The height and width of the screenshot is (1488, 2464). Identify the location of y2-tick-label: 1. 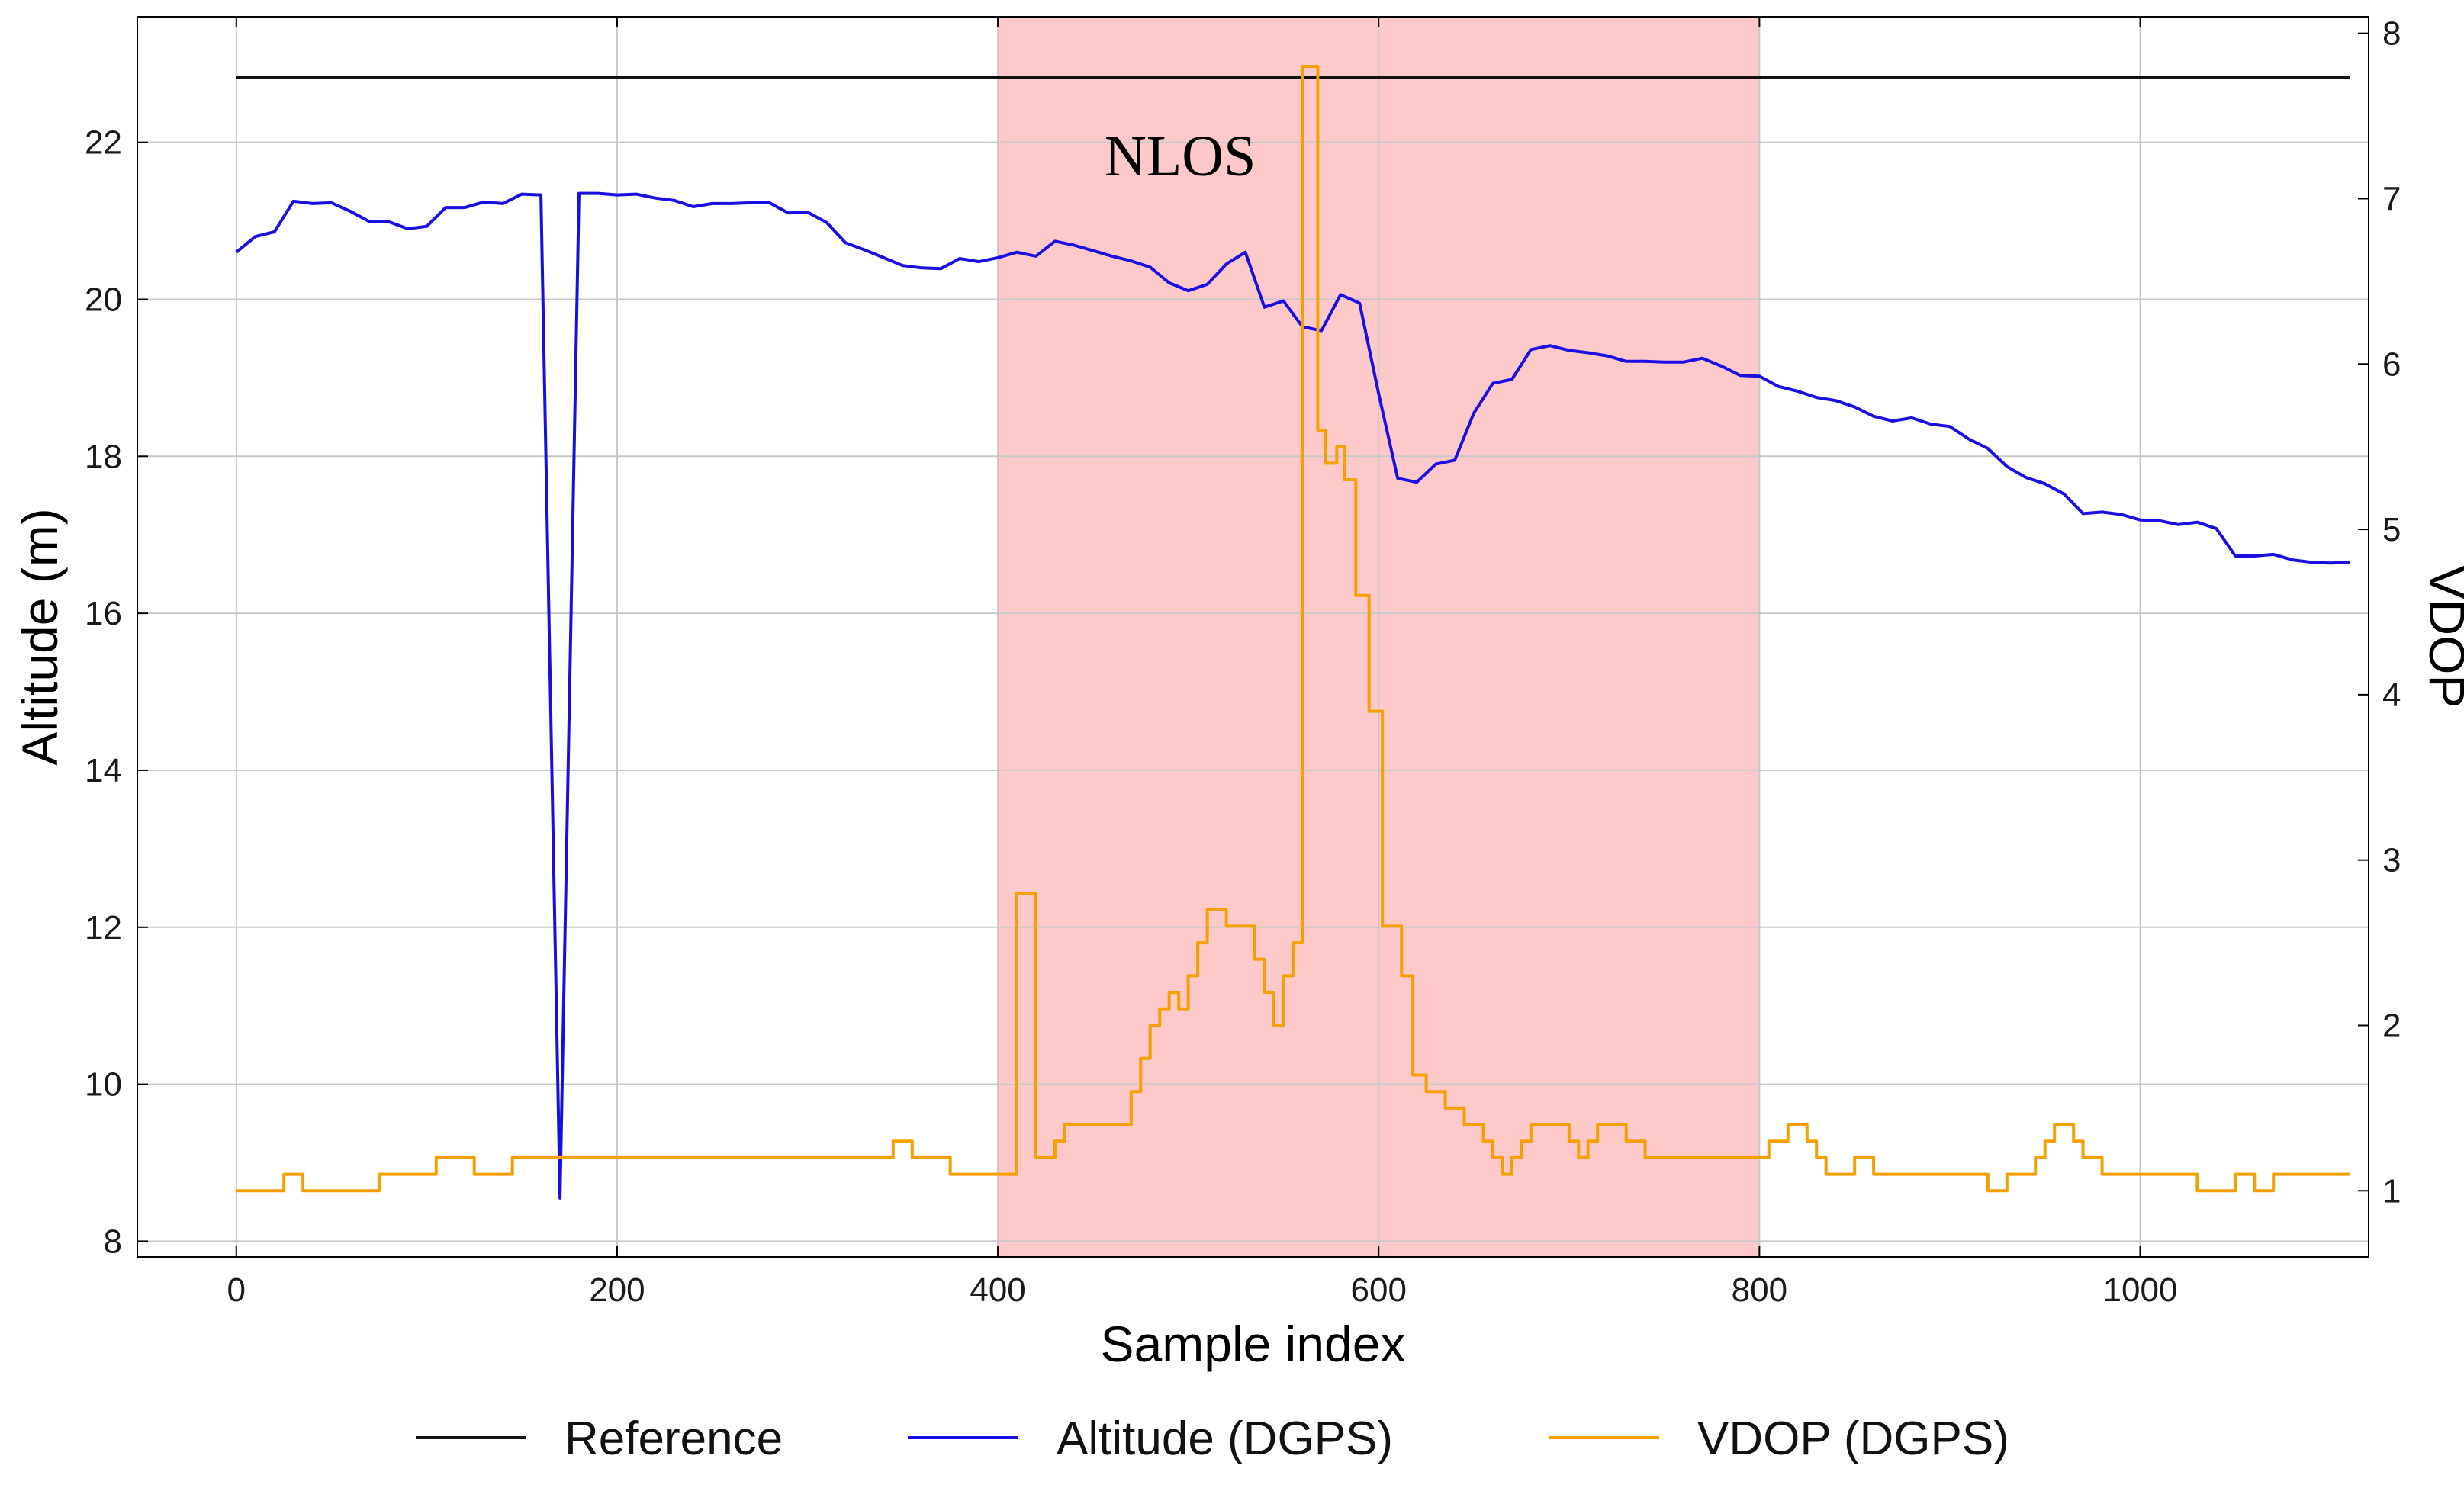
(2391, 1191).